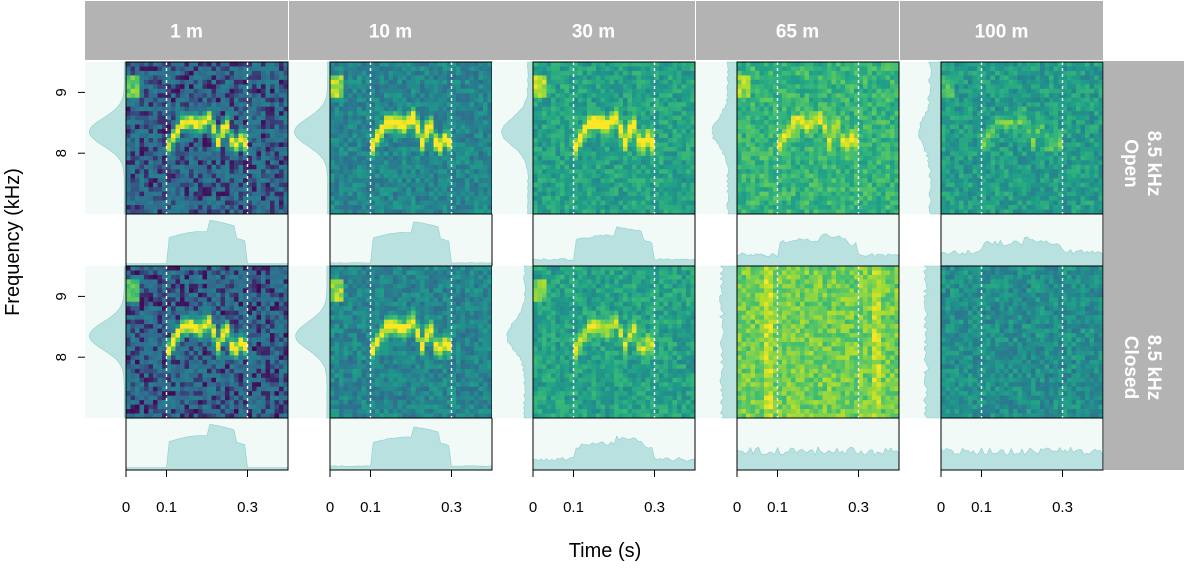  I want to click on column-strip-label: 65 m, so click(797, 32).